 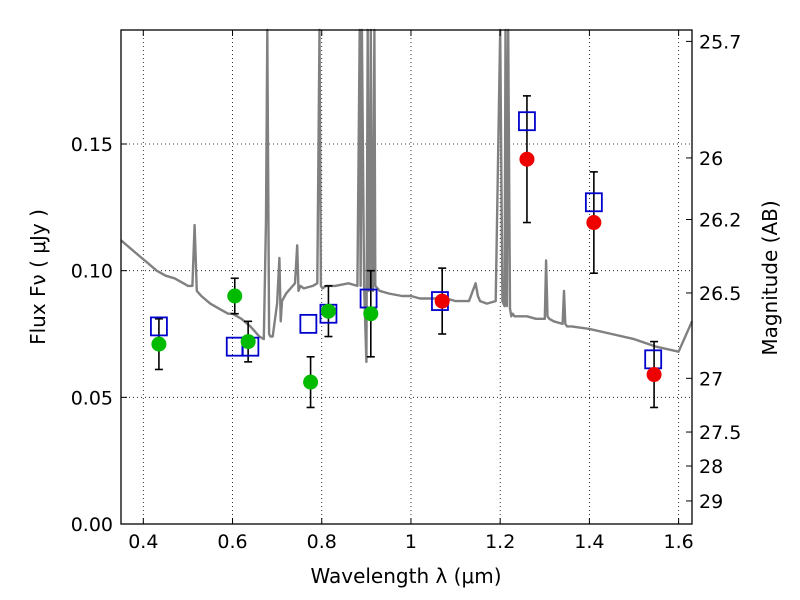 What do you see at coordinates (232, 542) in the screenshot?
I see `x-tick-label: 0.6` at bounding box center [232, 542].